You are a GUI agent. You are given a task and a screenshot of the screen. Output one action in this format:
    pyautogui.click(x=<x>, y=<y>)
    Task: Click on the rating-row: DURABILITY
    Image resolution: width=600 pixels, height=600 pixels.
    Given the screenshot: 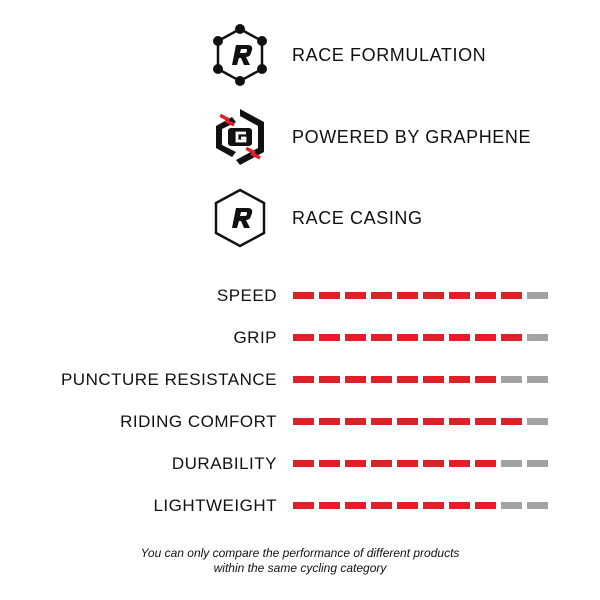 What is the action you would take?
    pyautogui.click(x=300, y=464)
    